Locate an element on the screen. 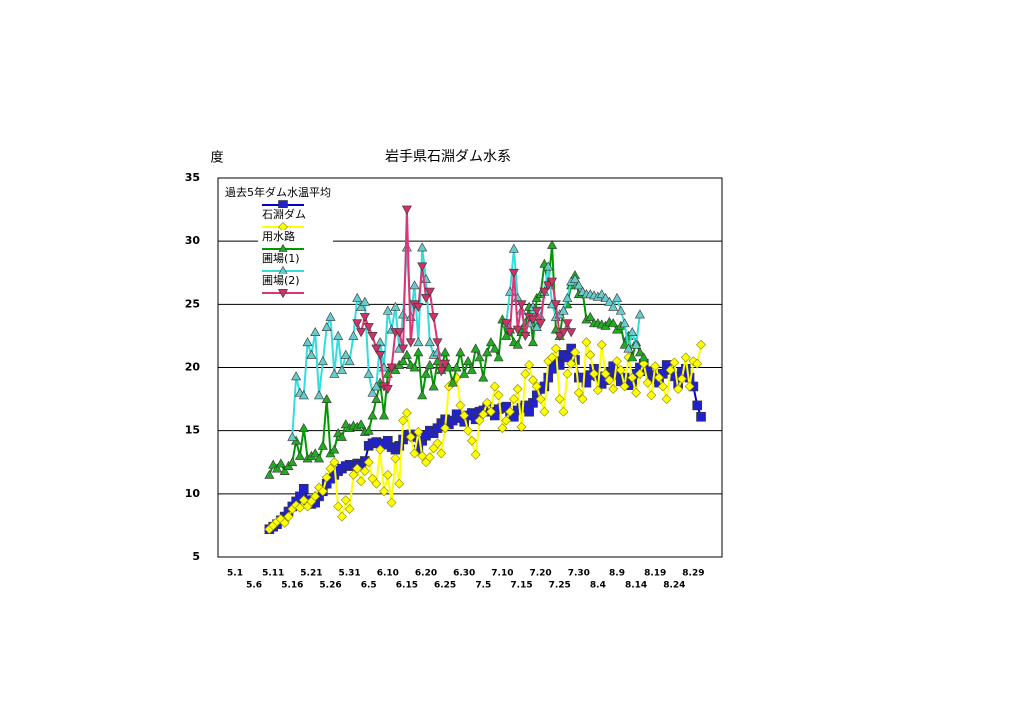 This screenshot has height=724, width=1024. y-tick-label: 5 is located at coordinates (196, 556).